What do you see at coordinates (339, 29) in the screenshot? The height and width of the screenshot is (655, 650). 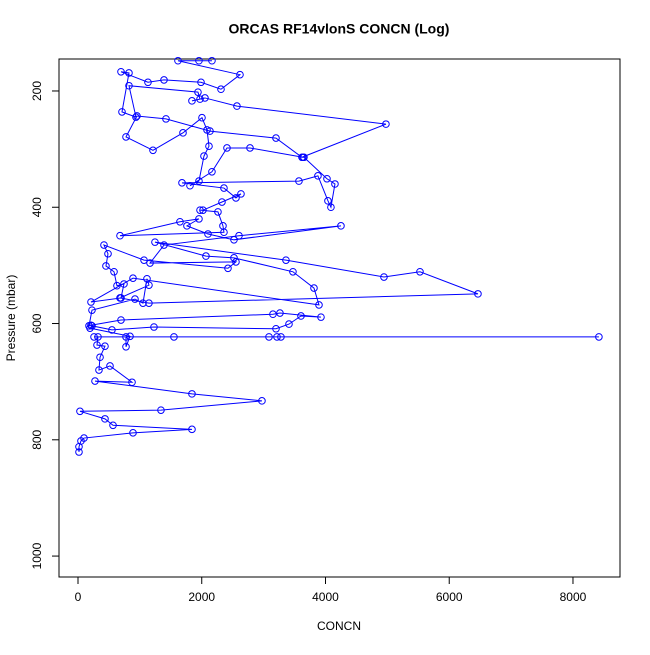 I see `chart-title: ORCAS RF14vlonS CONCN (Log)` at bounding box center [339, 29].